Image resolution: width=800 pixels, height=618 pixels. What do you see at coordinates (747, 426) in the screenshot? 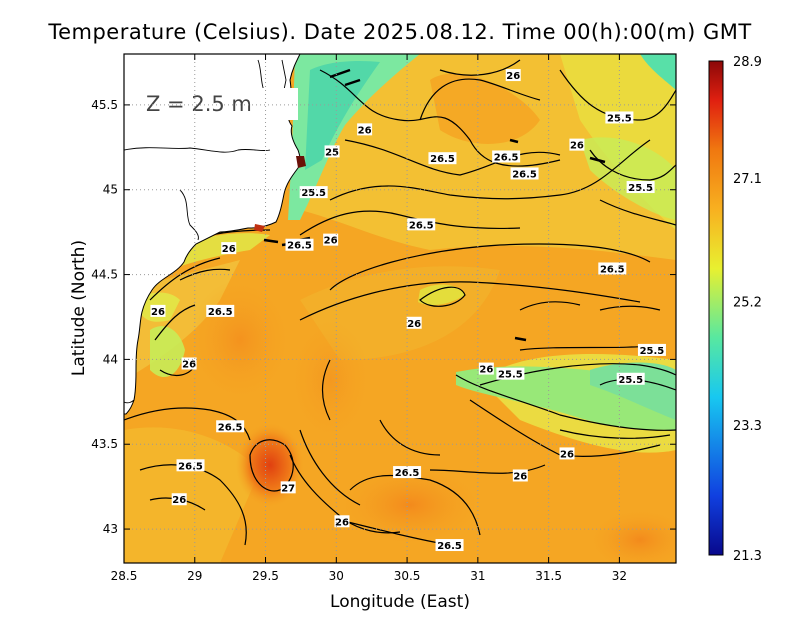
I see `colorbar-tick-label: 23.3` at bounding box center [747, 426].